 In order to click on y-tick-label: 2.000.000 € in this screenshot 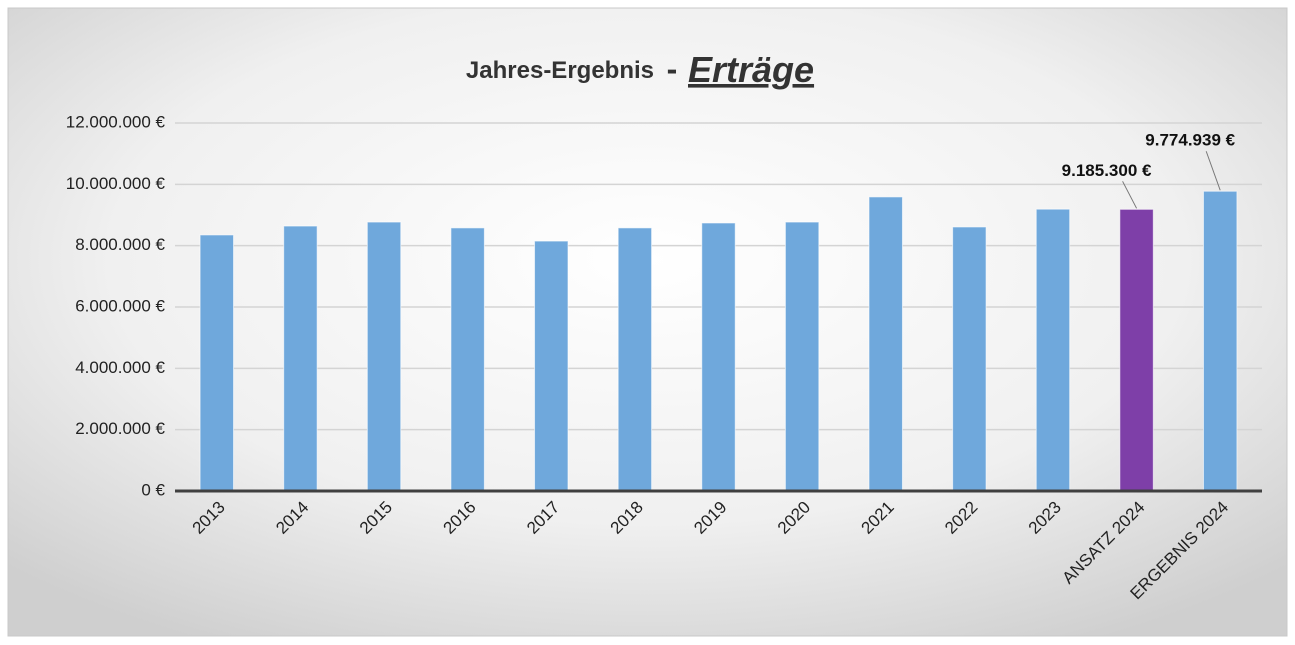, I will do `click(120, 428)`.